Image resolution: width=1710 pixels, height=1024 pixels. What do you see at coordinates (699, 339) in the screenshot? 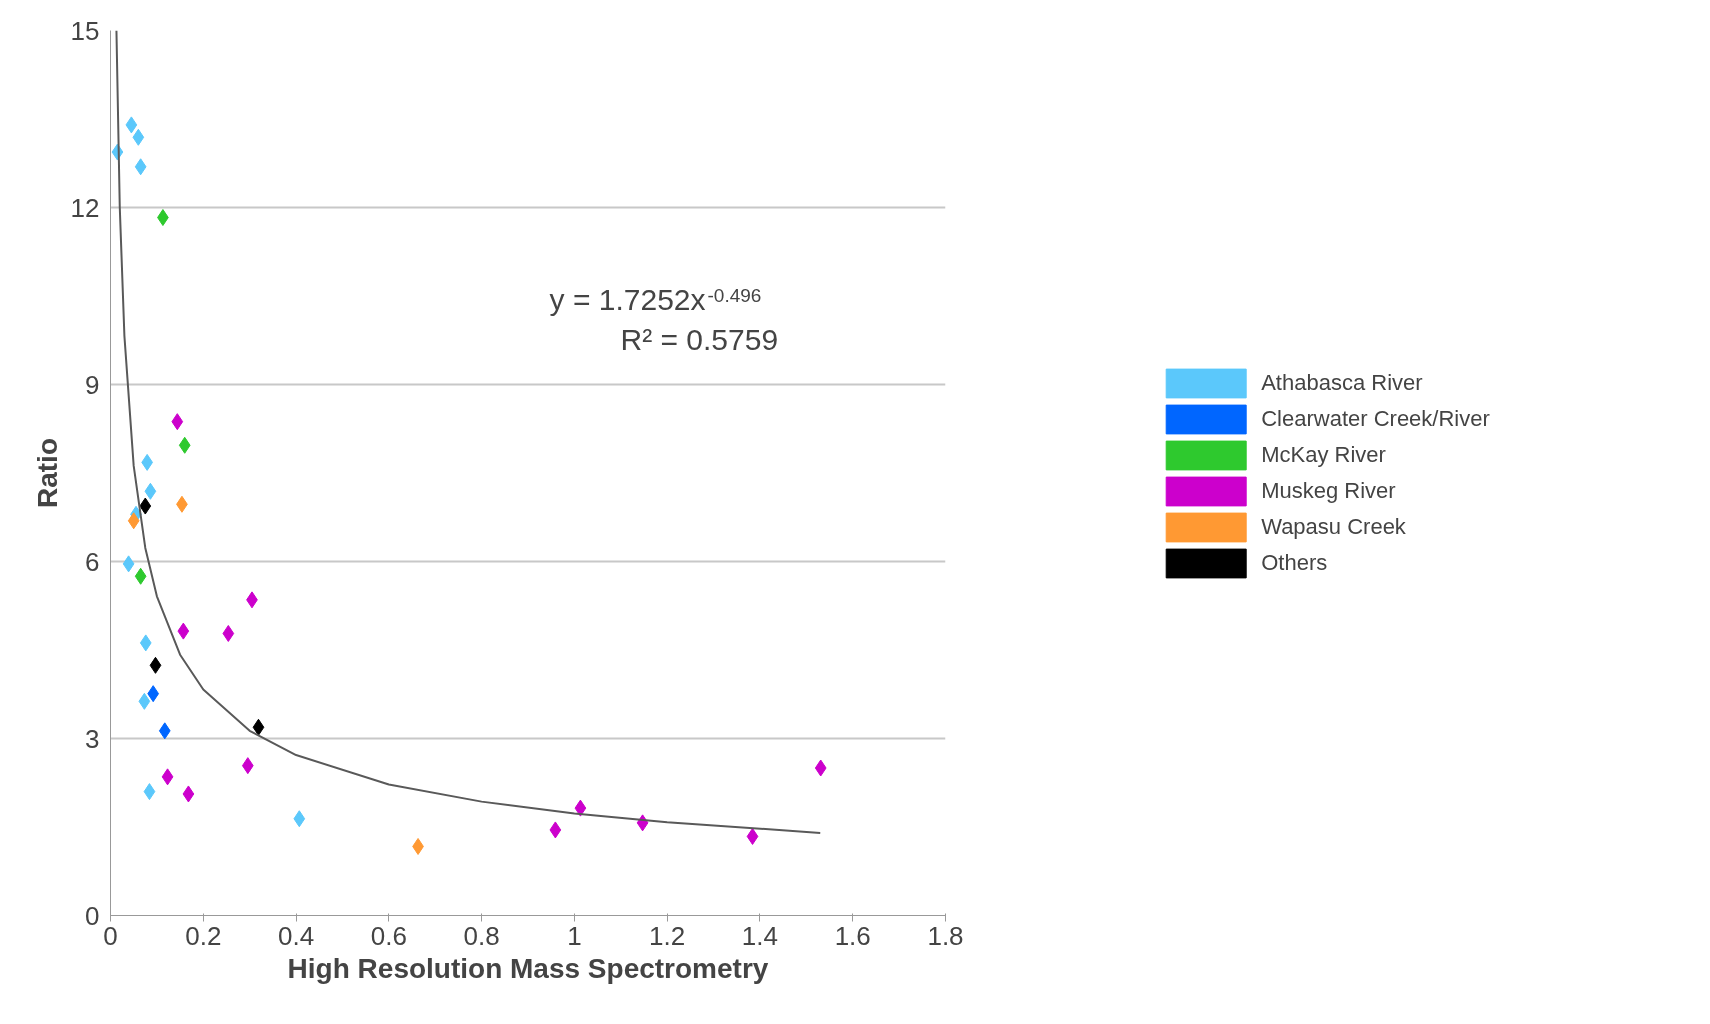
I see `annotation: R² = 0.5759` at bounding box center [699, 339].